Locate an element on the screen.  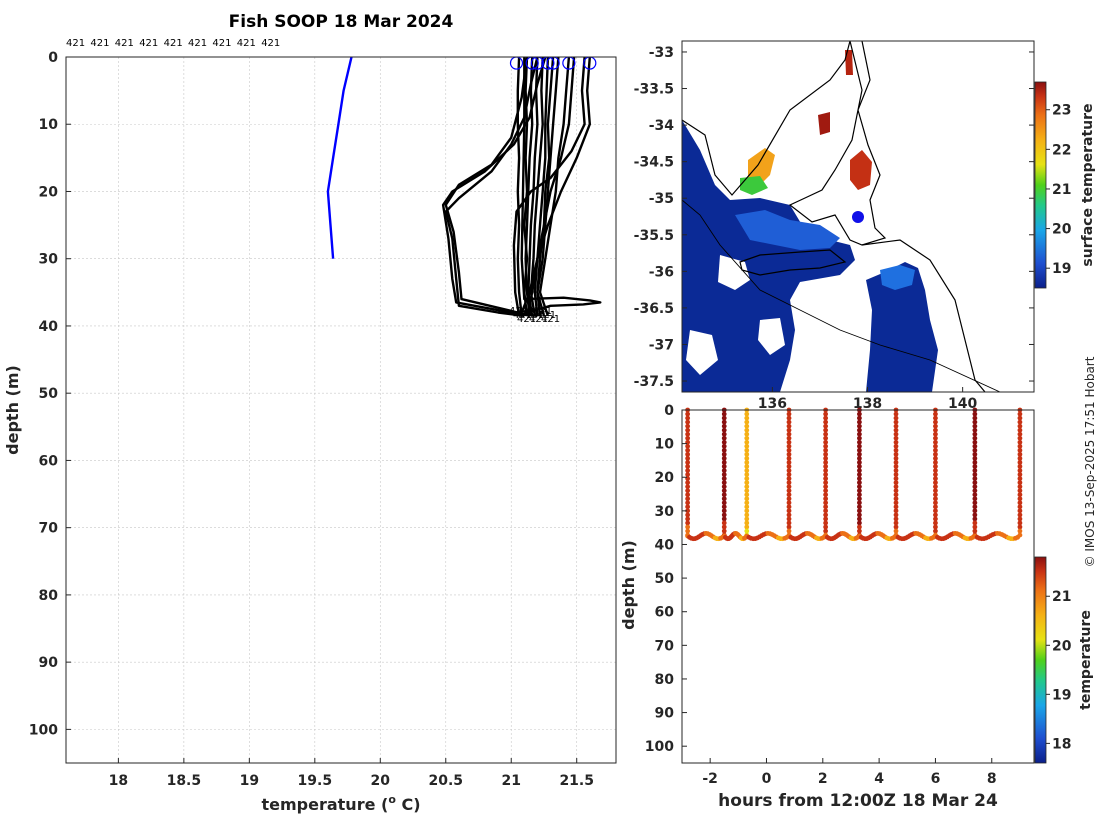
map-y-tick-label: -37 is located at coordinates (661, 345).